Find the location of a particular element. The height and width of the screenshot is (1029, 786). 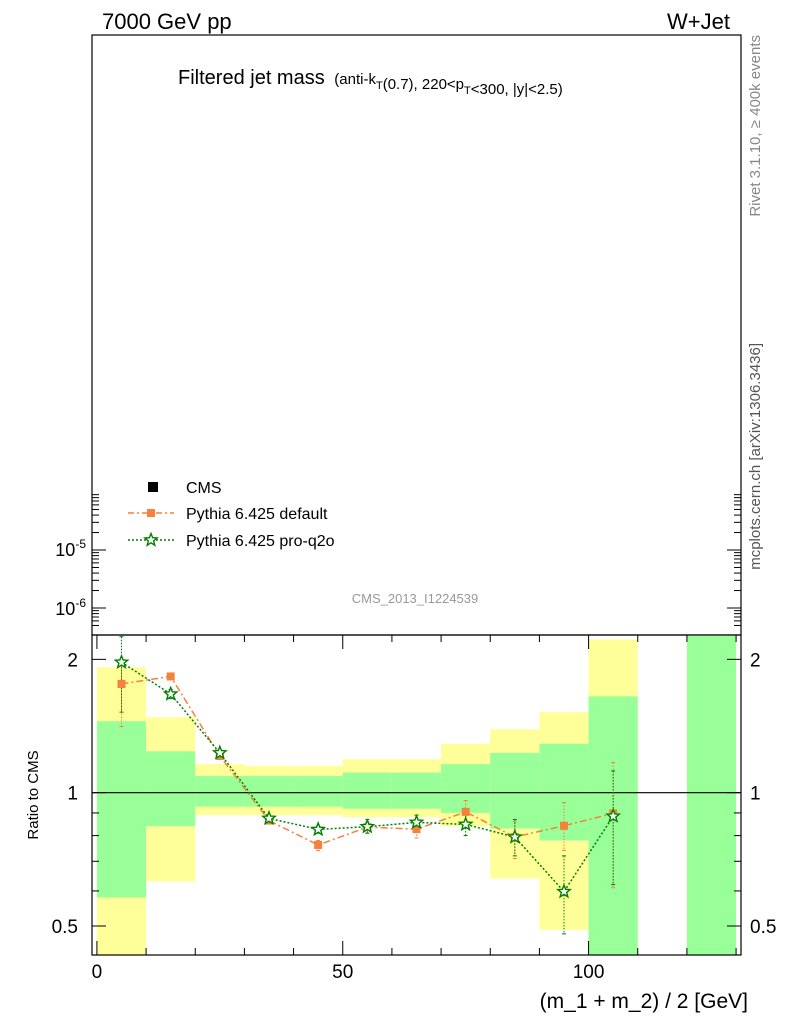

legend-label-cms: CMS is located at coordinates (204, 488).